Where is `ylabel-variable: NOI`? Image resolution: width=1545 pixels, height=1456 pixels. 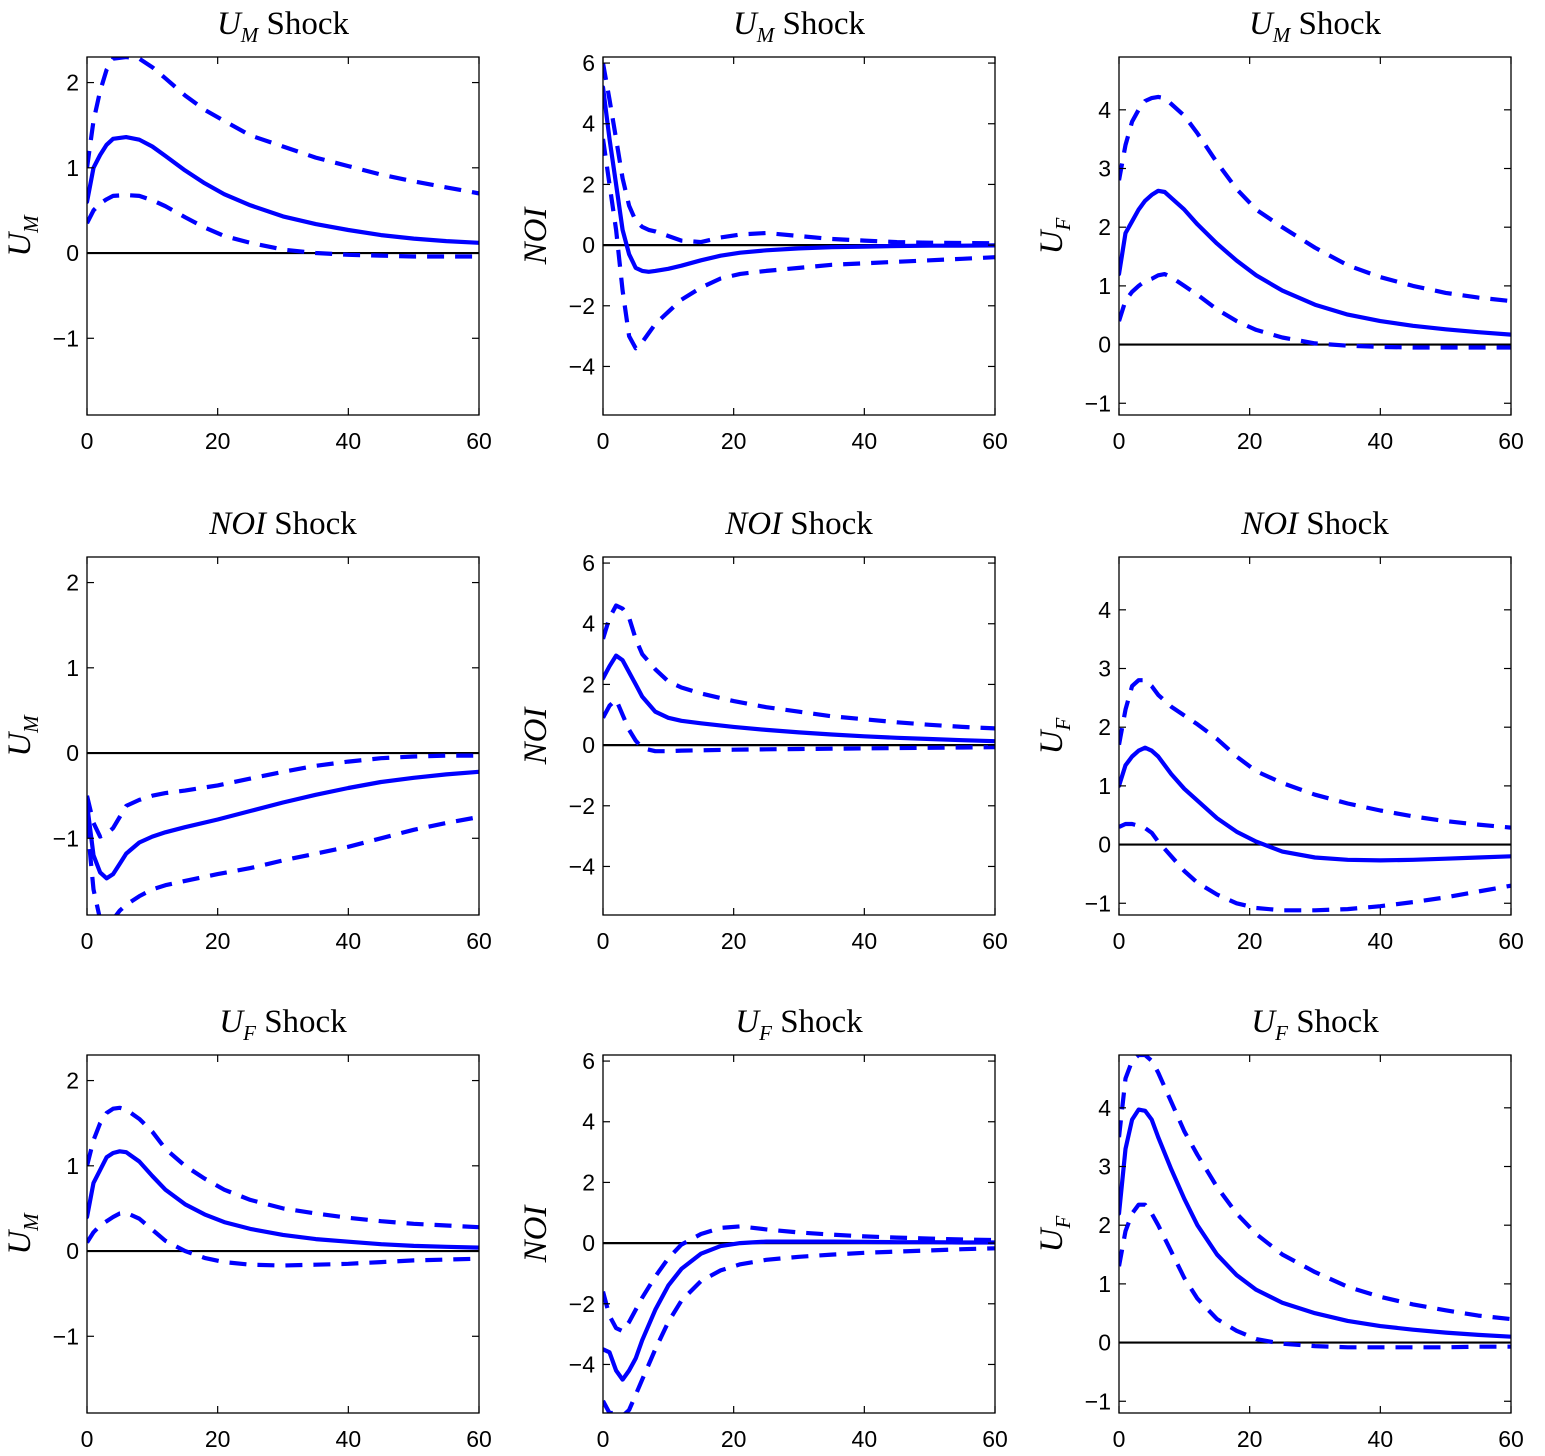 ylabel-variable: NOI is located at coordinates (536, 1234).